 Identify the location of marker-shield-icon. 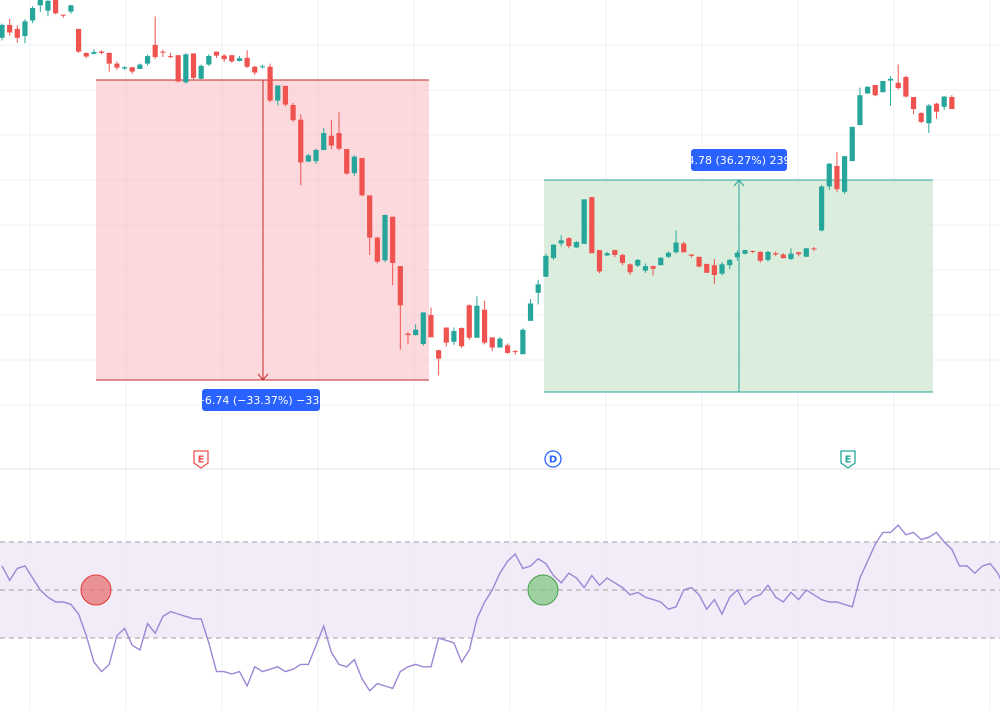
(848, 459).